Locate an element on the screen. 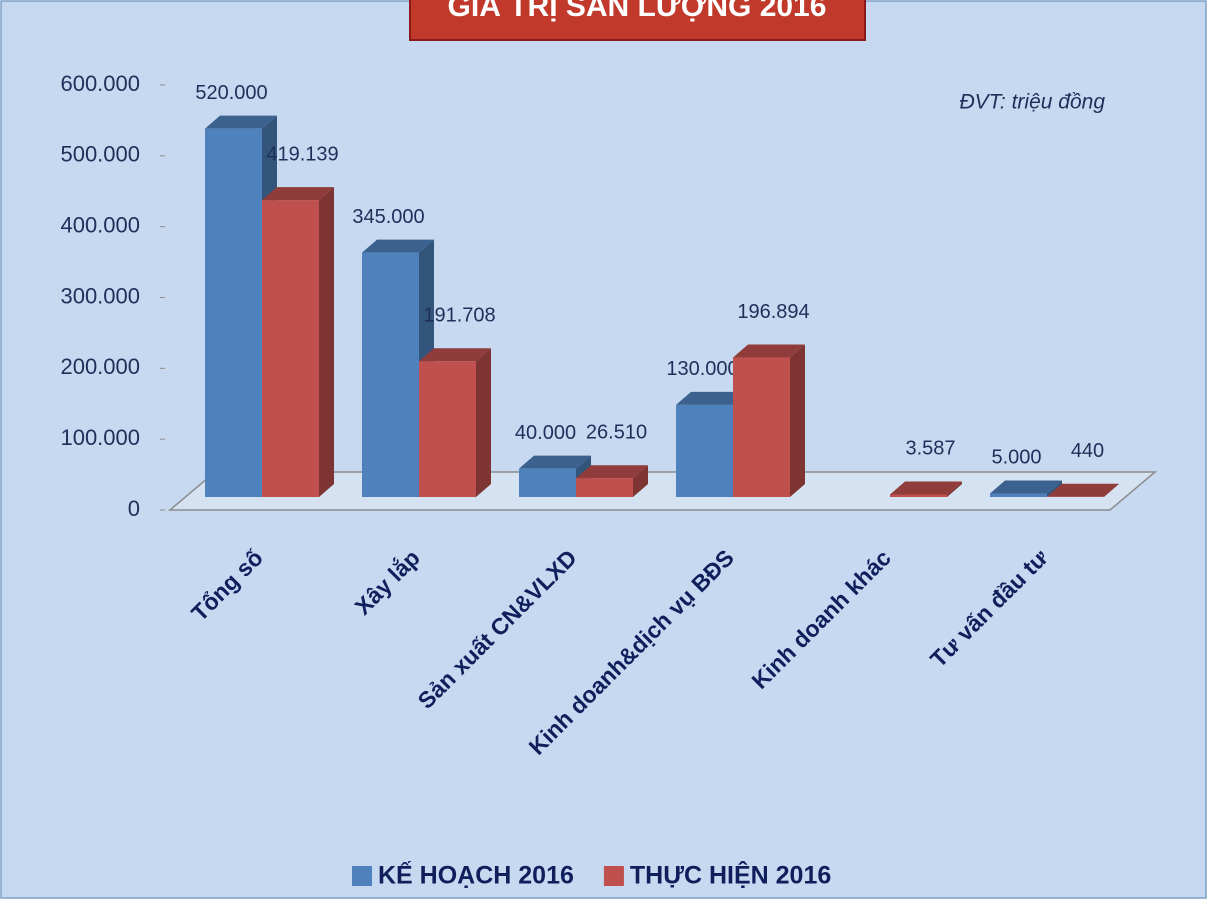 The image size is (1213, 899). y-tick-label: 500.000 is located at coordinates (100, 154).